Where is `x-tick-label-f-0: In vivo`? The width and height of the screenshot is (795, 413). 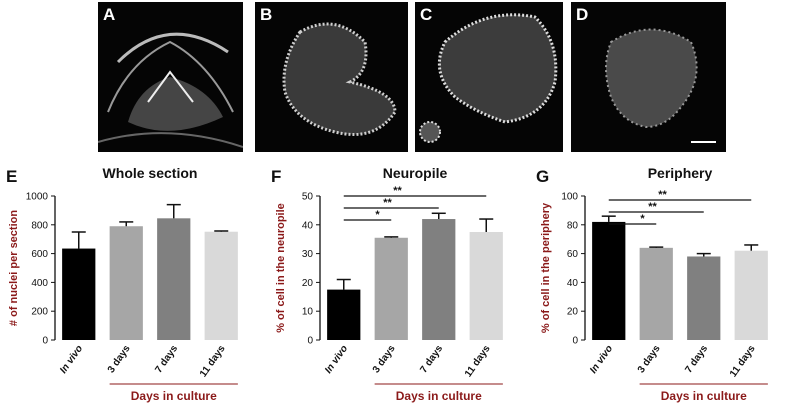
x-tick-label-f-0: In vivo is located at coordinates (336, 359).